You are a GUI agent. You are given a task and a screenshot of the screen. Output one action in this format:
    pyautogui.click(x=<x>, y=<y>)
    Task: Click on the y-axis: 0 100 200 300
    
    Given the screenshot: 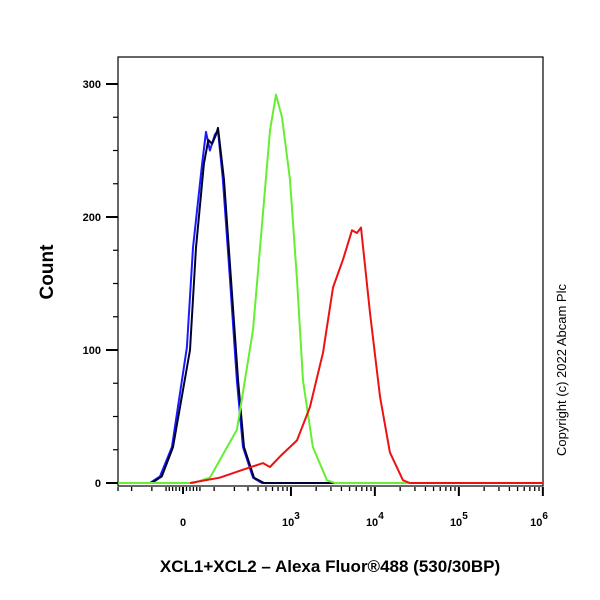 What is the action you would take?
    pyautogui.click(x=100, y=284)
    